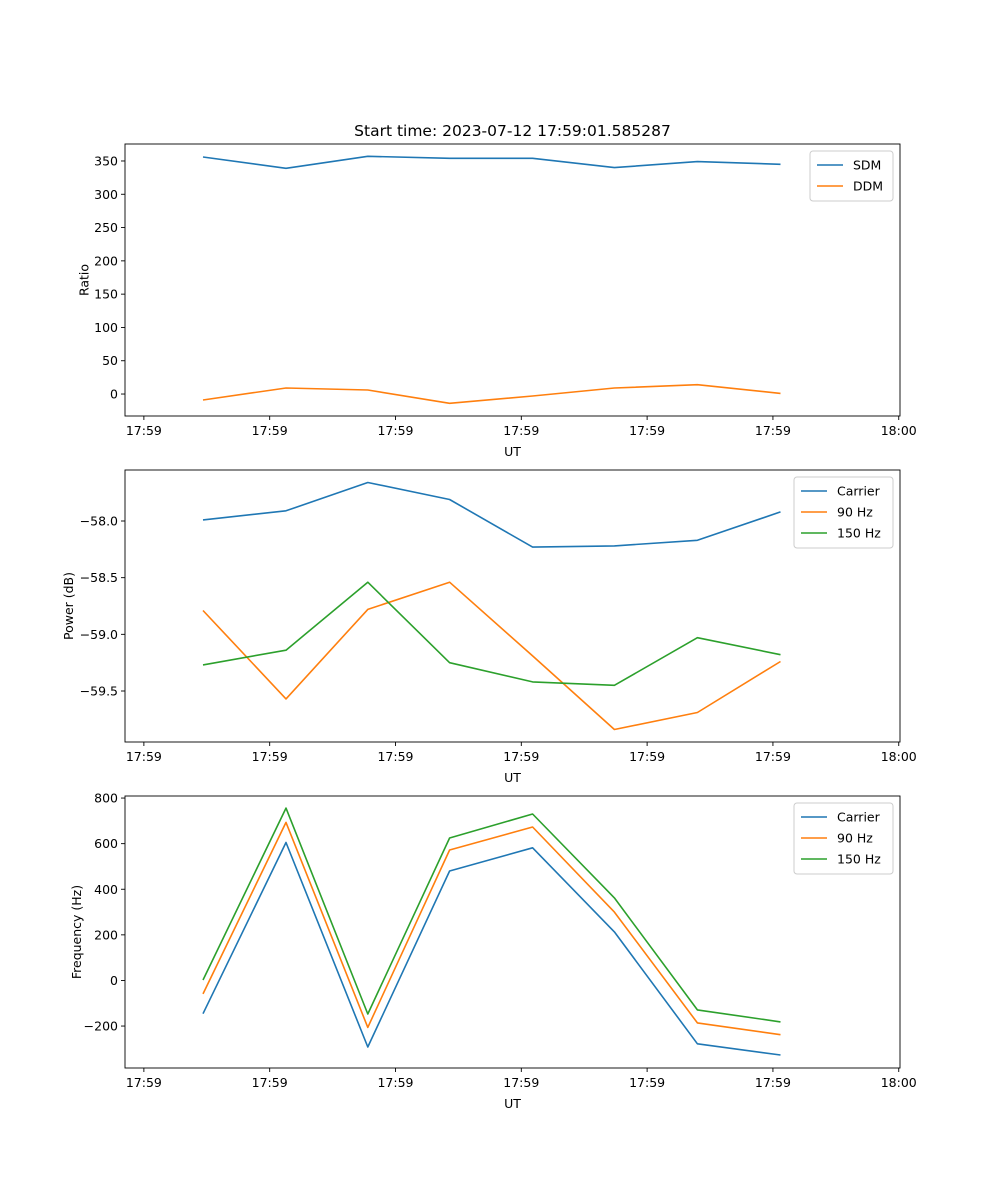 The height and width of the screenshot is (1204, 1000). I want to click on y-axis-label: Ratio, so click(84, 280).